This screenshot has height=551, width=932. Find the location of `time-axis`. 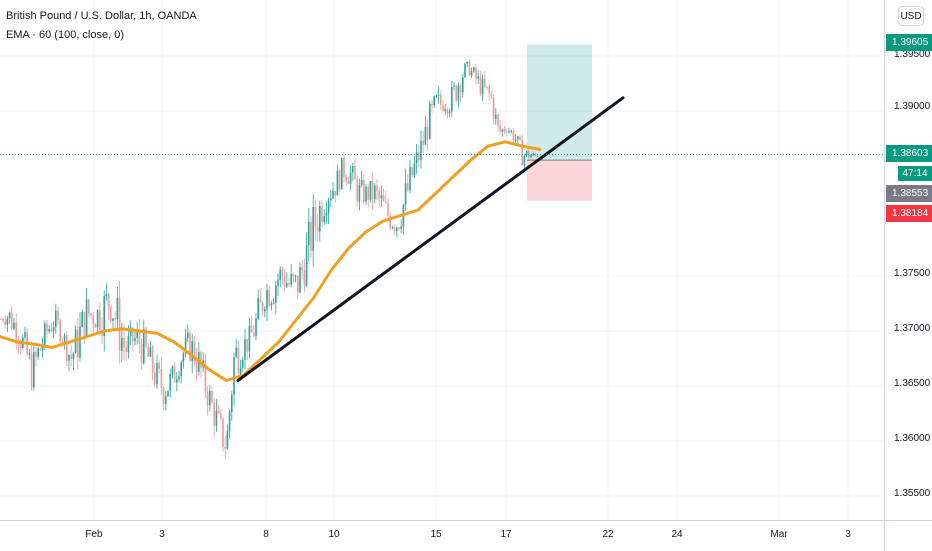

time-axis is located at coordinates (442, 535).